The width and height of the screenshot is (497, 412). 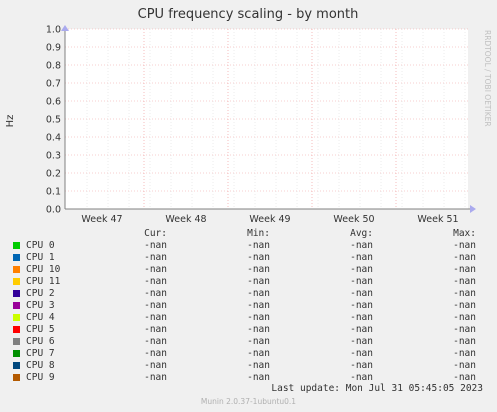 I want to click on x-tick-label: Week 47, so click(x=101, y=219).